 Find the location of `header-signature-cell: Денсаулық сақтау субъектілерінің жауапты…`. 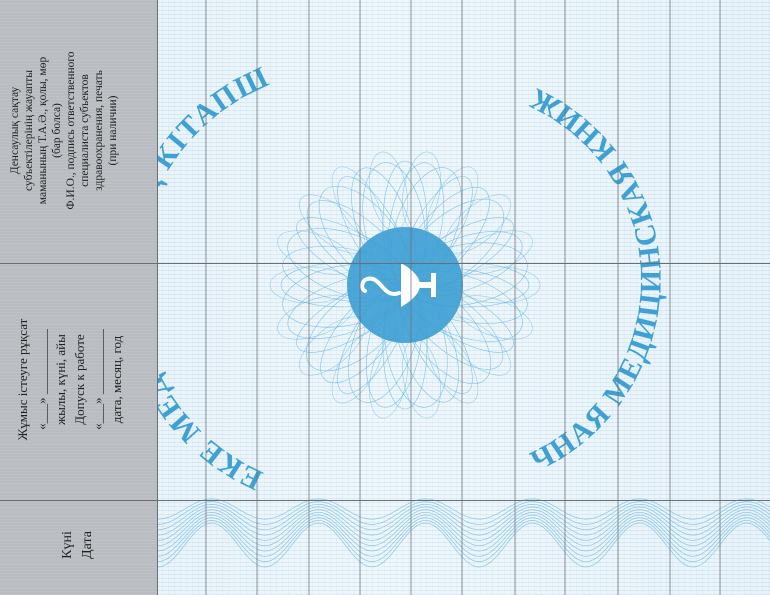

header-signature-cell: Денсаулық сақтау субъектілерінің жауапты… is located at coordinates (64, 130).